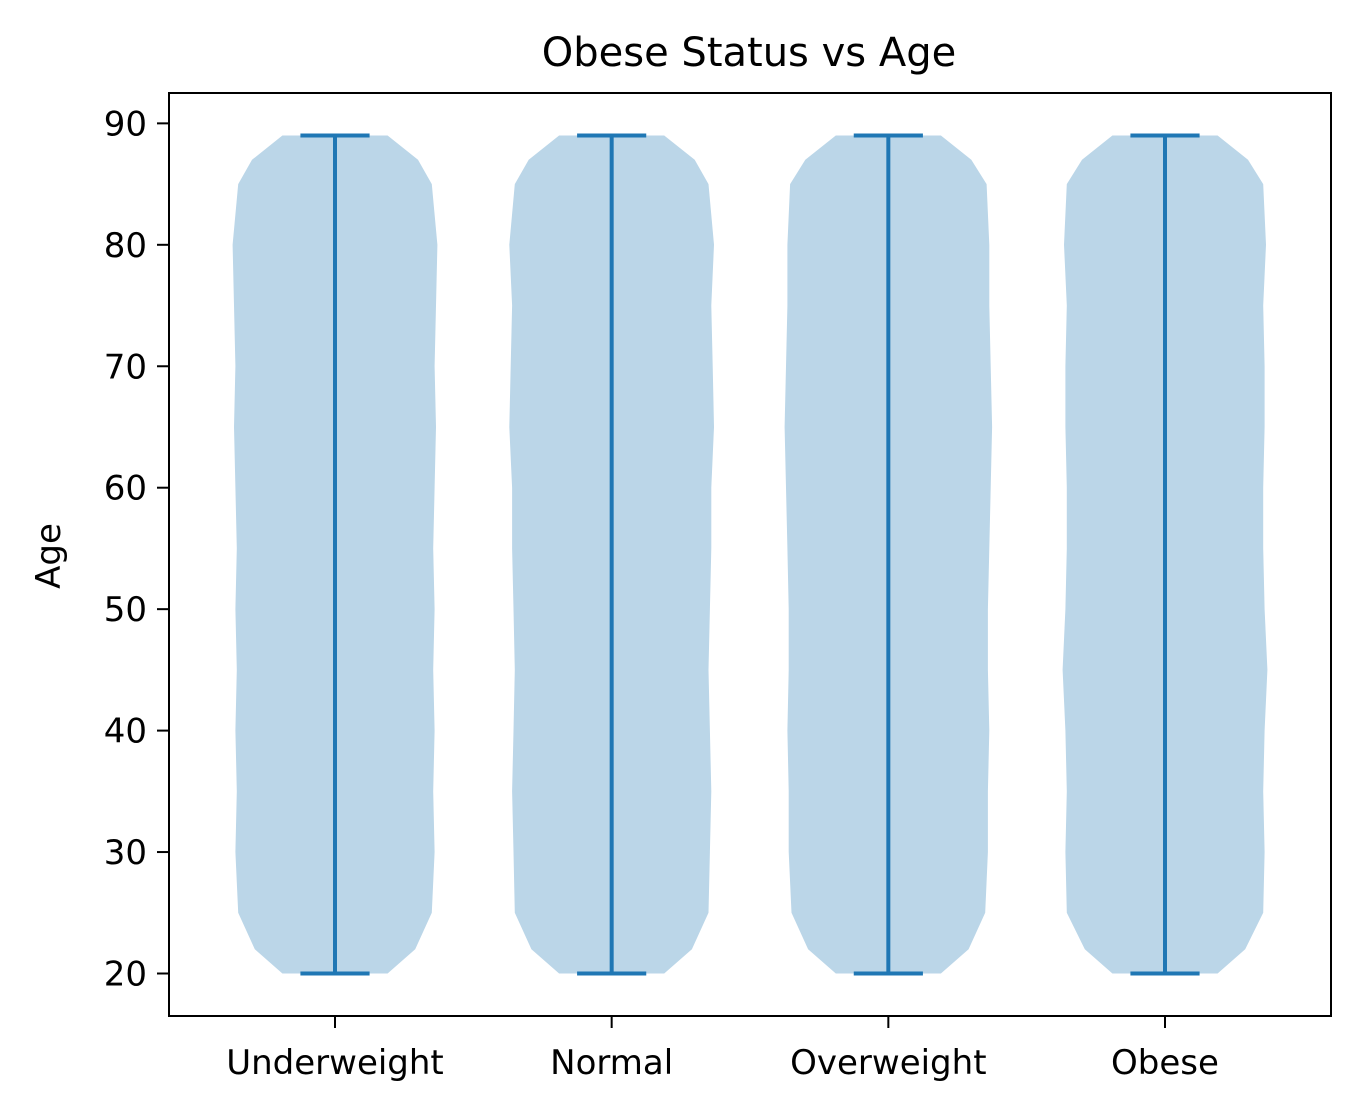 The width and height of the screenshot is (1361, 1116). I want to click on y-axis-ticks: 20 30 40 50 60 70 80 90, so click(136, 549).